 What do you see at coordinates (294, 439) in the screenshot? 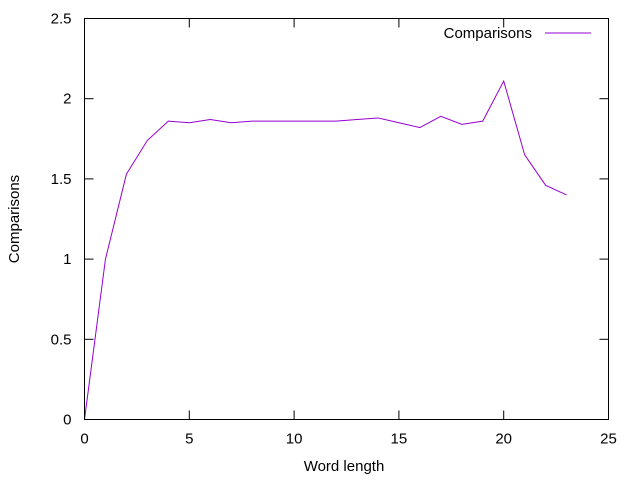
I see `x-tick-label: 10` at bounding box center [294, 439].